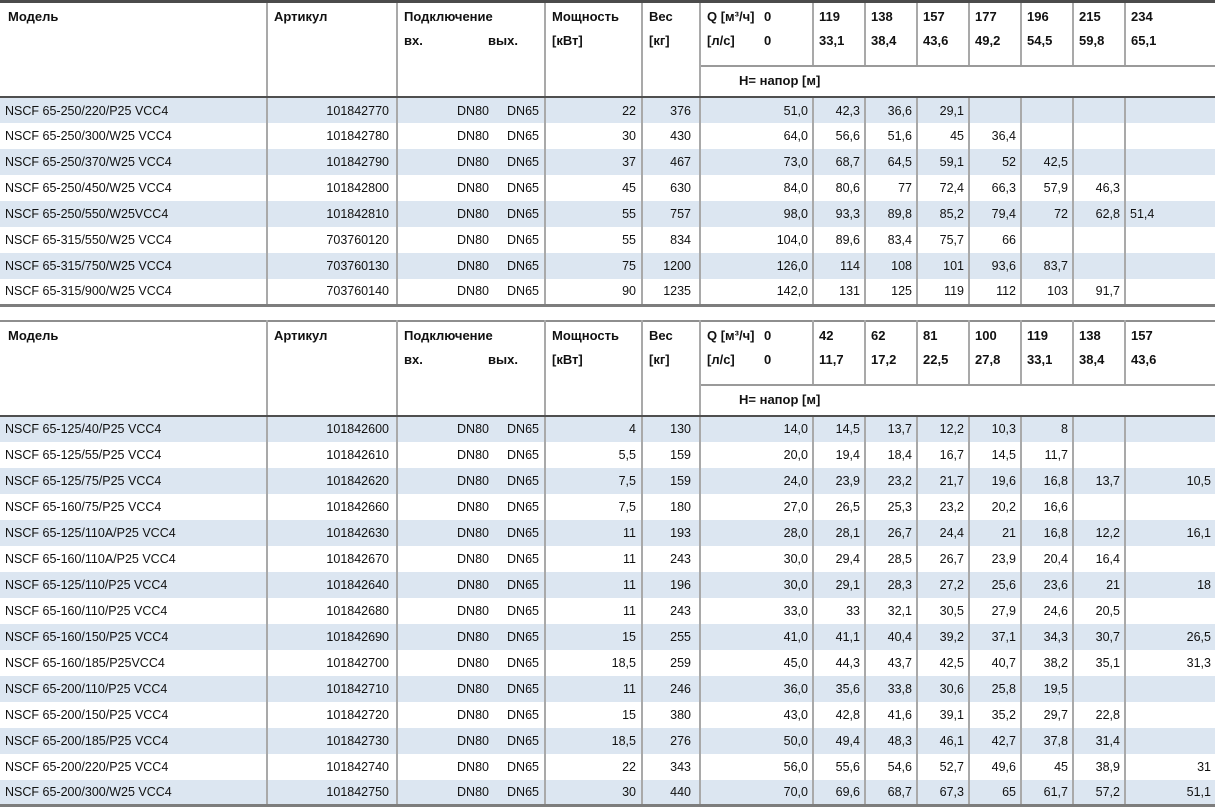 This screenshot has width=1215, height=807. Describe the element at coordinates (756, 266) in the screenshot. I see `head-value-cell: 126,0` at that location.